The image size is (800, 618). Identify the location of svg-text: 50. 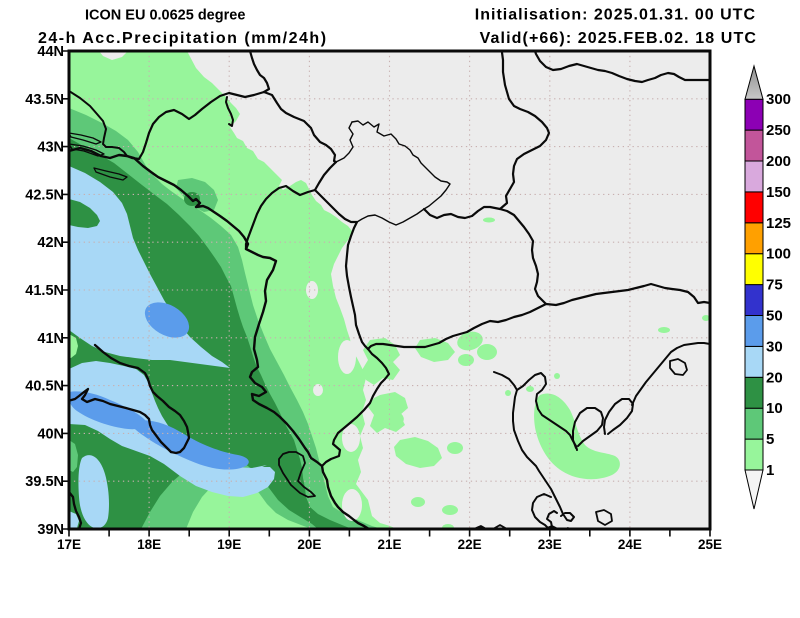
(774, 316).